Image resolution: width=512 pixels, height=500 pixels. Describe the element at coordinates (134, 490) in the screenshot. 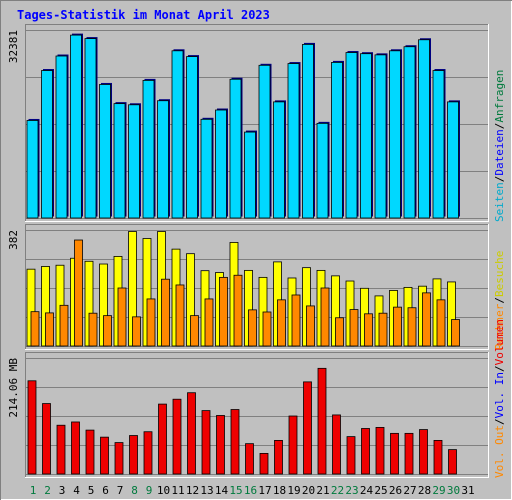

I see `x-axis-label-day-8: 8` at that location.